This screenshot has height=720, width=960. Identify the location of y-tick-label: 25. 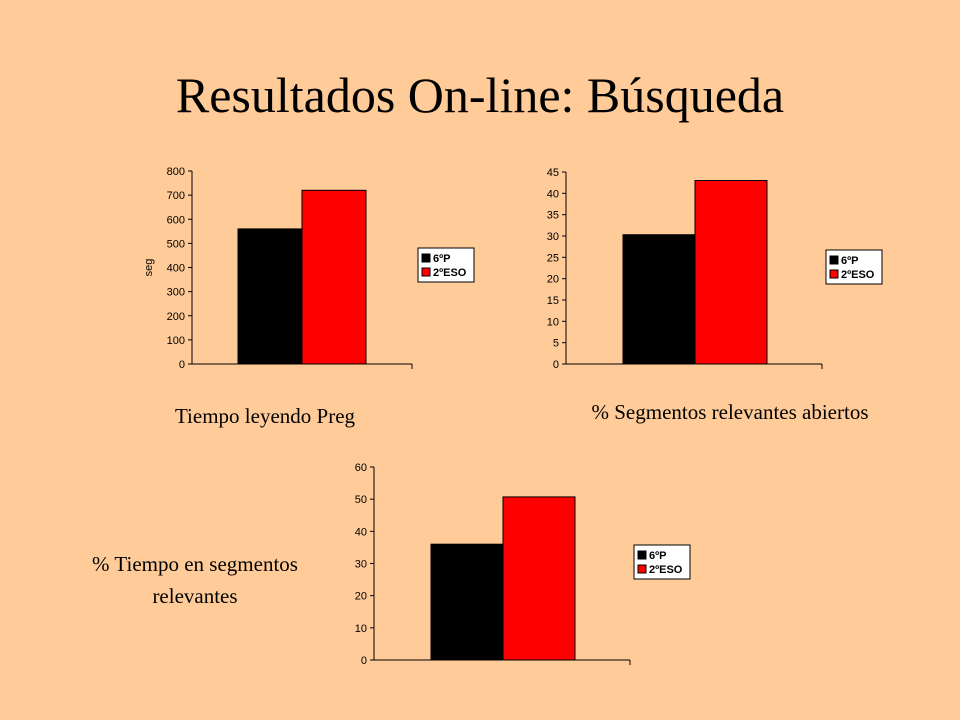
(553, 258).